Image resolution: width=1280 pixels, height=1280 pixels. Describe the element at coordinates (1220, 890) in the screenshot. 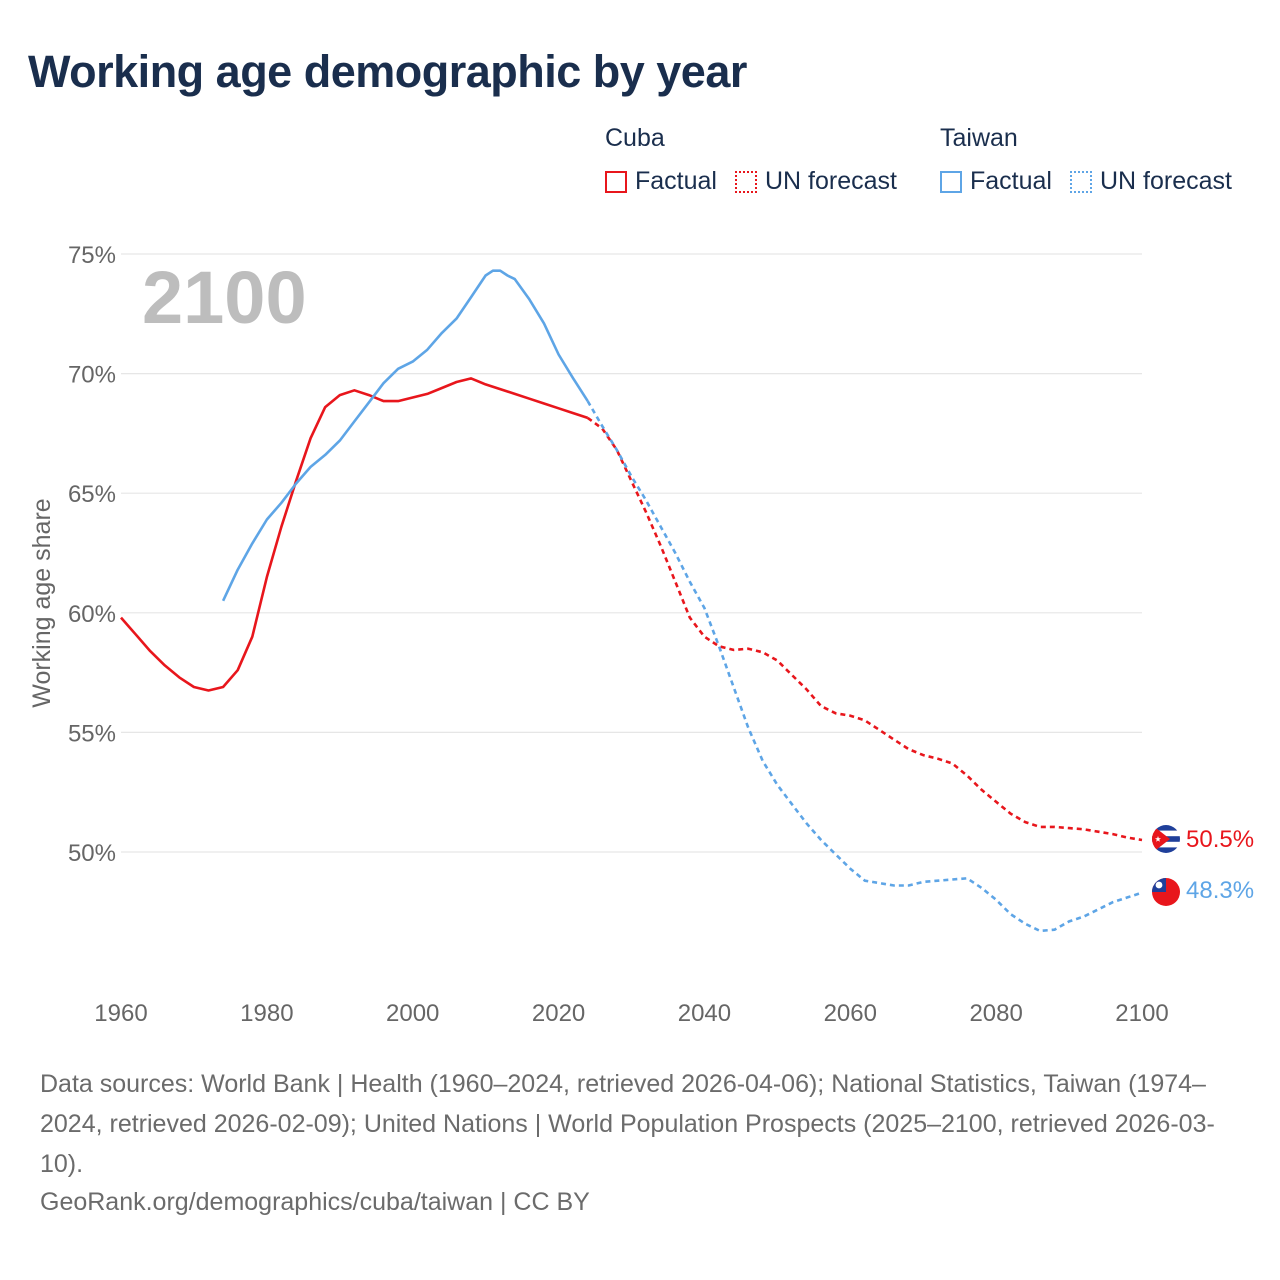

I see `taiwan-end-value-label: 48.3%` at that location.